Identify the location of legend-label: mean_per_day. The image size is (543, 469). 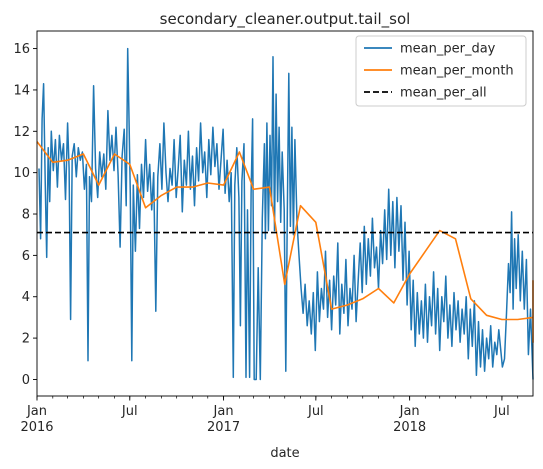
(448, 49).